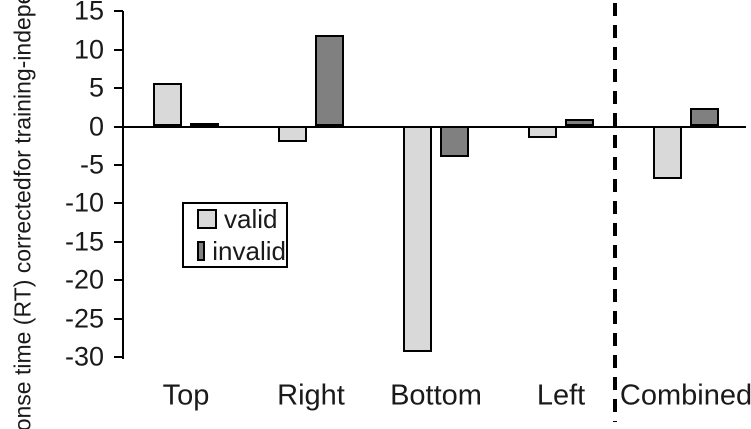 The width and height of the screenshot is (751, 429). I want to click on y-axis-tick-label: -5, so click(91, 164).